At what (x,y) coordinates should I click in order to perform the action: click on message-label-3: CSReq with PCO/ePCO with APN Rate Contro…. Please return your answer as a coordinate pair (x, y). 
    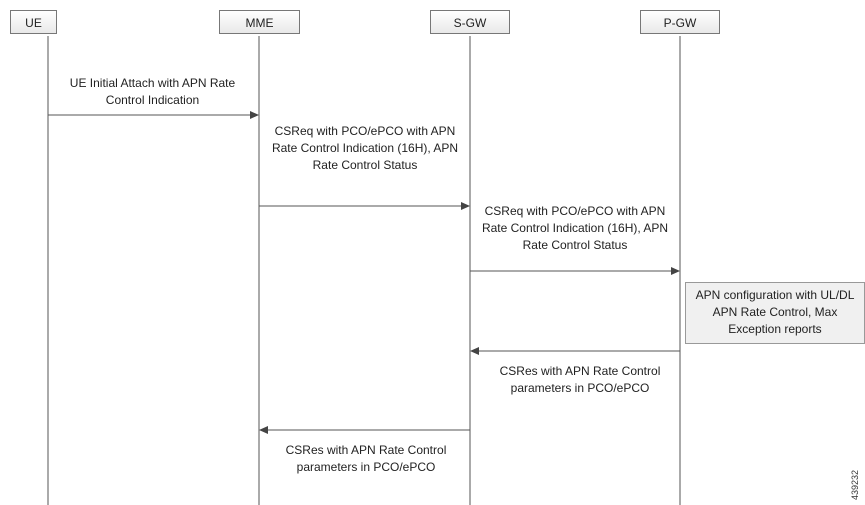
    Looking at the image, I should click on (575, 228).